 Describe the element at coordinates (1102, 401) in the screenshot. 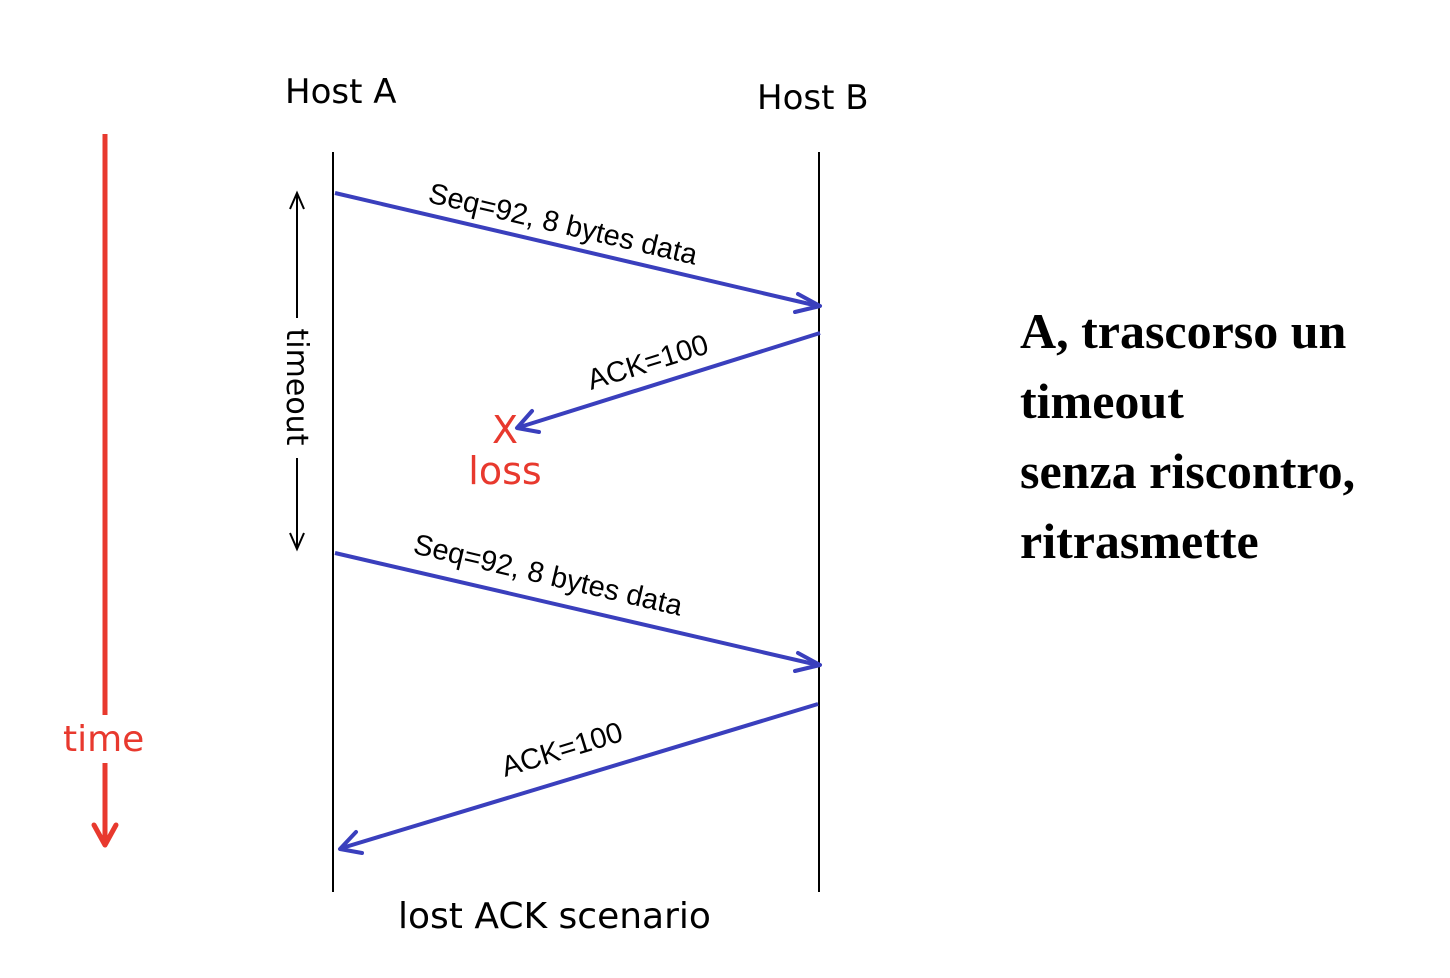

I see `side-note-line: timeout` at that location.